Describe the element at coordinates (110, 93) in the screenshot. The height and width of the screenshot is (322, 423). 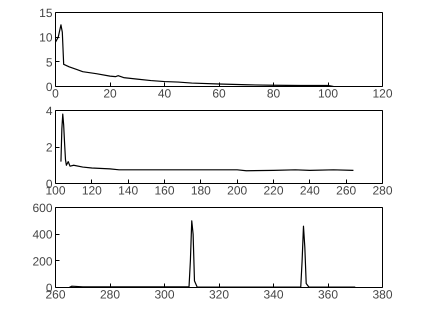
I see `x-tick-label: 20` at that location.